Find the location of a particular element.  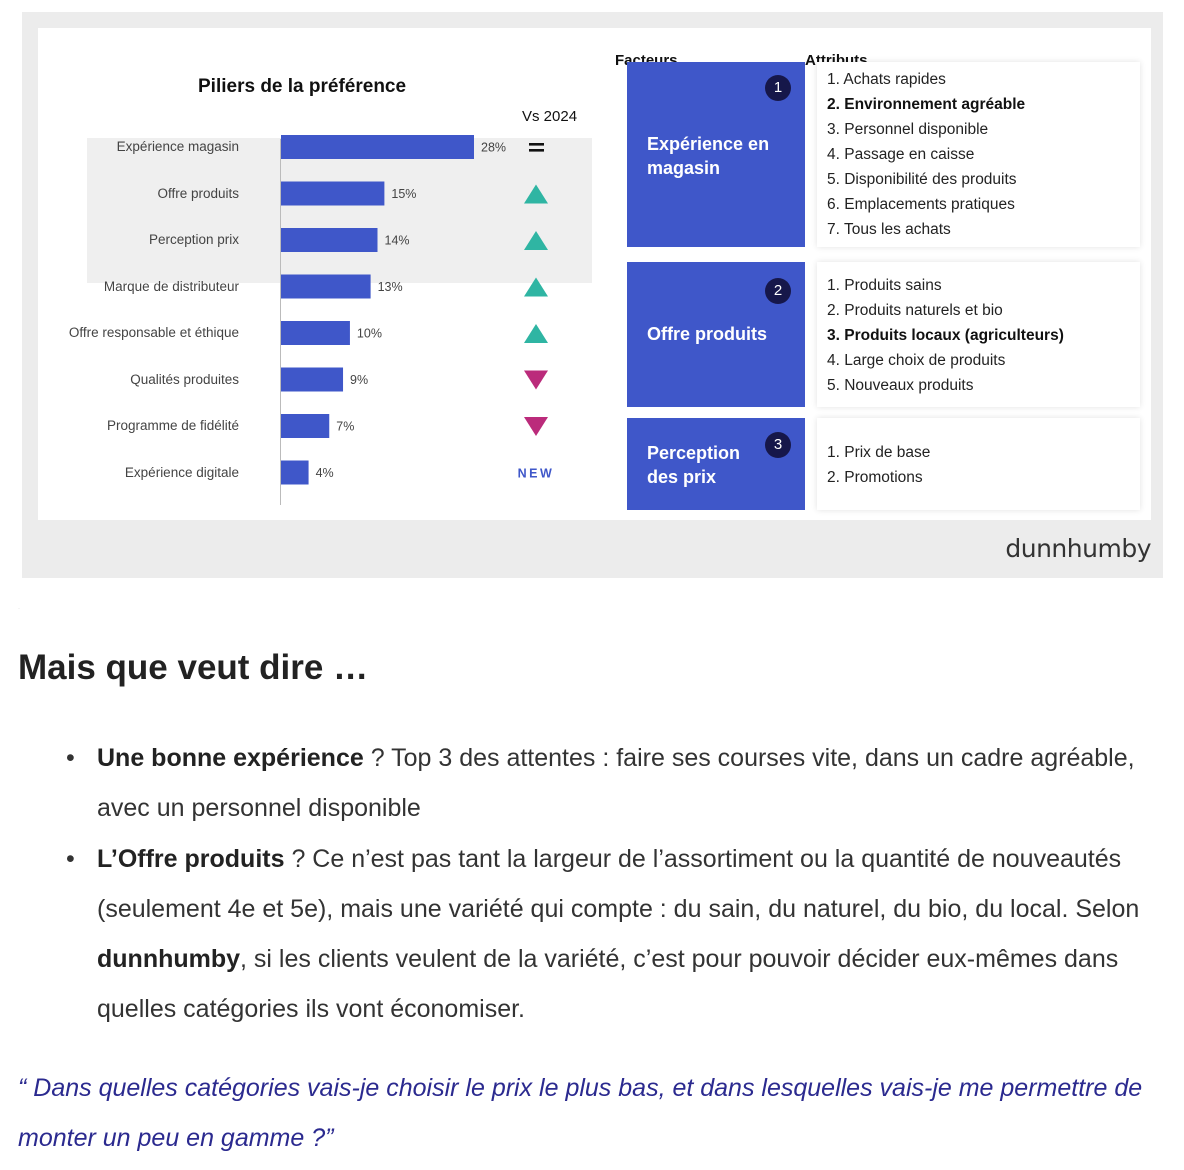

attribute-item: 2. Produits naturels et bio is located at coordinates (915, 310).